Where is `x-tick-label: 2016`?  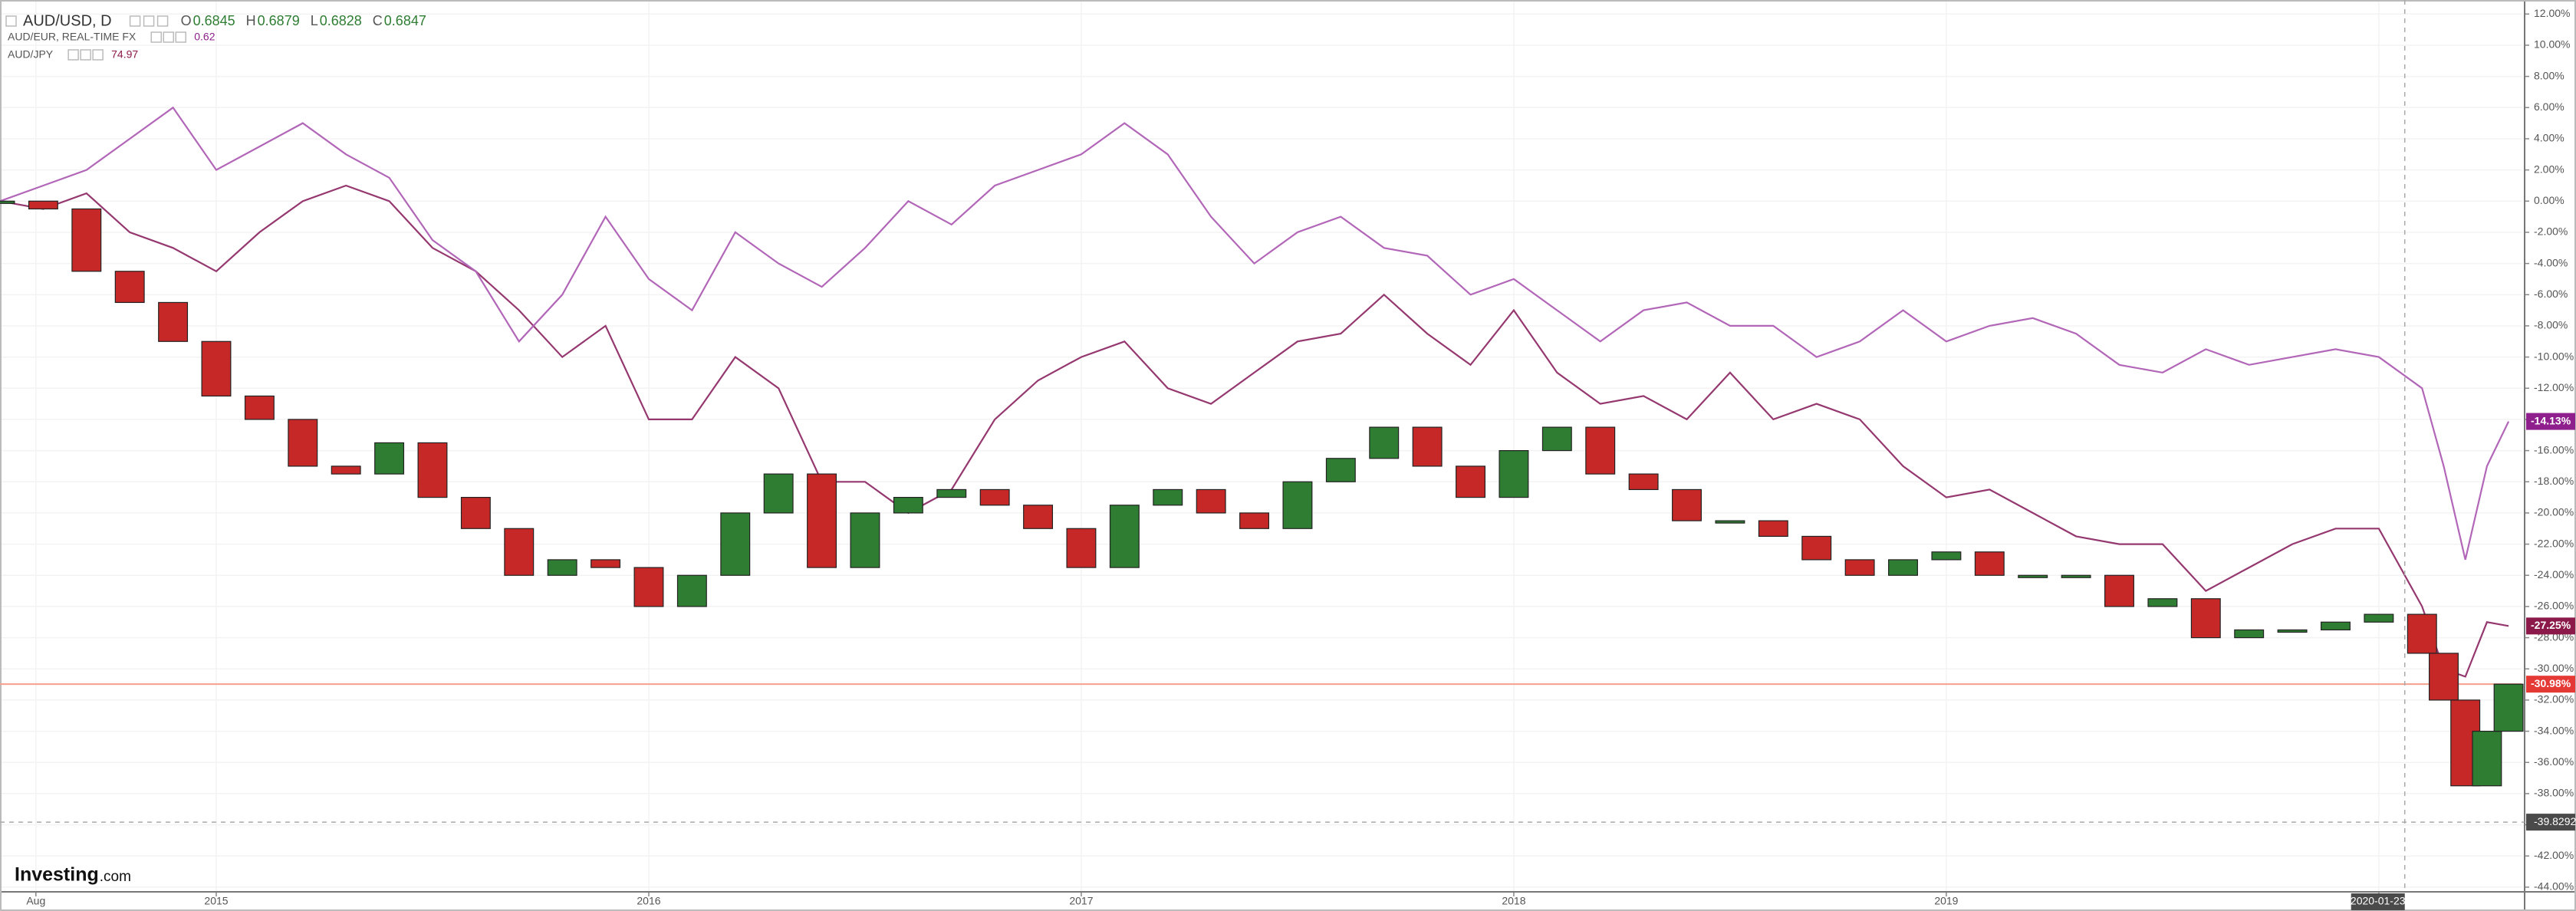 x-tick-label: 2016 is located at coordinates (648, 901).